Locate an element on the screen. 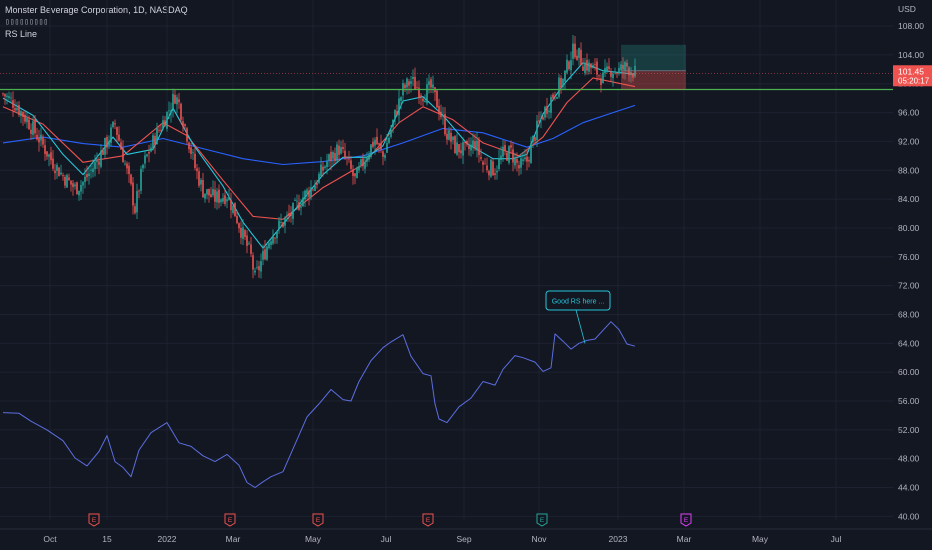 This screenshot has height=550, width=932. time-tick-label: 15 is located at coordinates (107, 539).